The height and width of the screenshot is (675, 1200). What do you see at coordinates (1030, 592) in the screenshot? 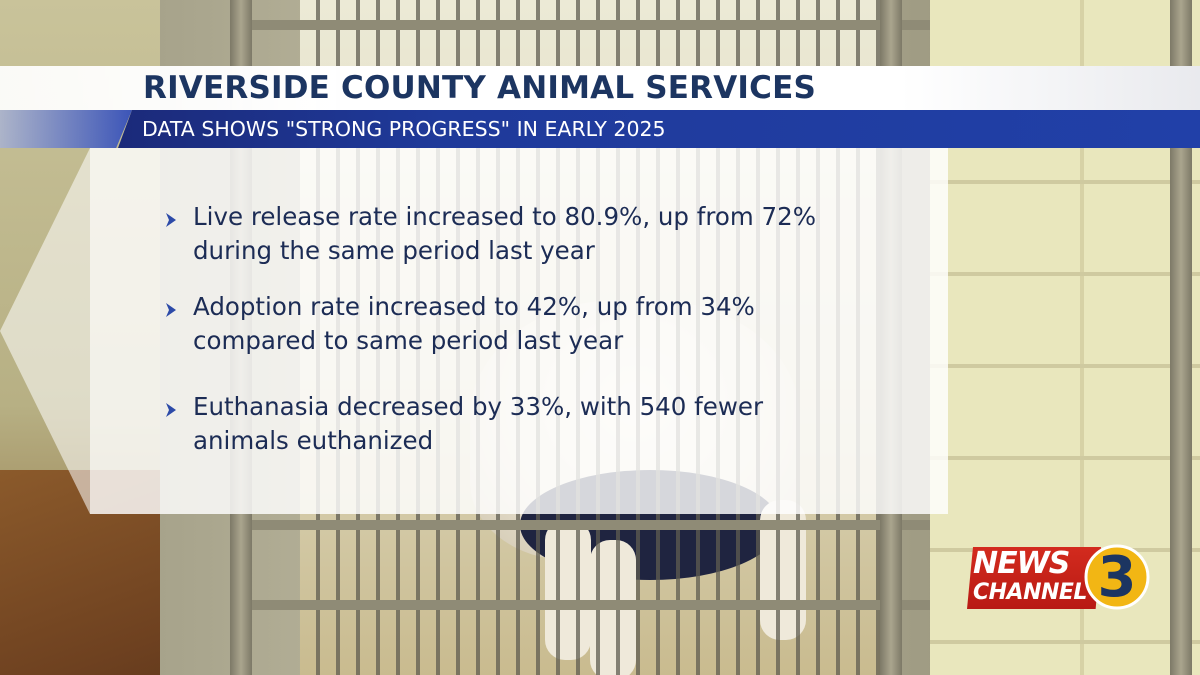
I see `logo-word-channel: CHANNEL` at bounding box center [1030, 592].